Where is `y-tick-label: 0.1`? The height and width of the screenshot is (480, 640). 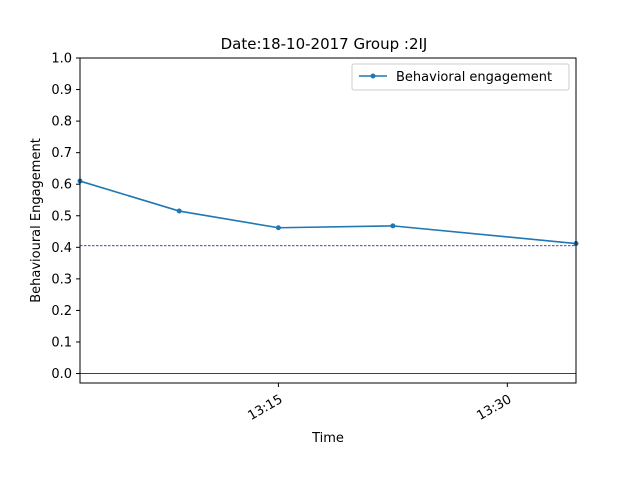 y-tick-label: 0.1 is located at coordinates (61, 342).